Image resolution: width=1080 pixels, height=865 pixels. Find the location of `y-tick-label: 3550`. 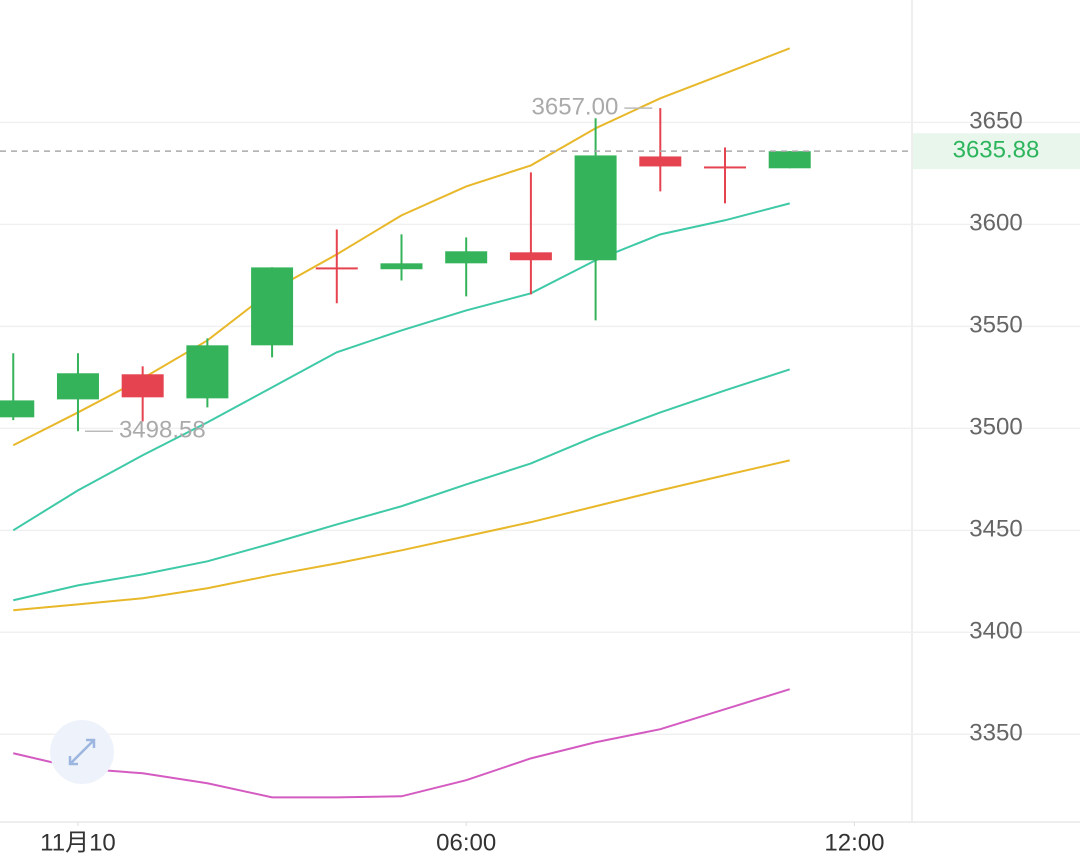

y-tick-label: 3550 is located at coordinates (995, 325).